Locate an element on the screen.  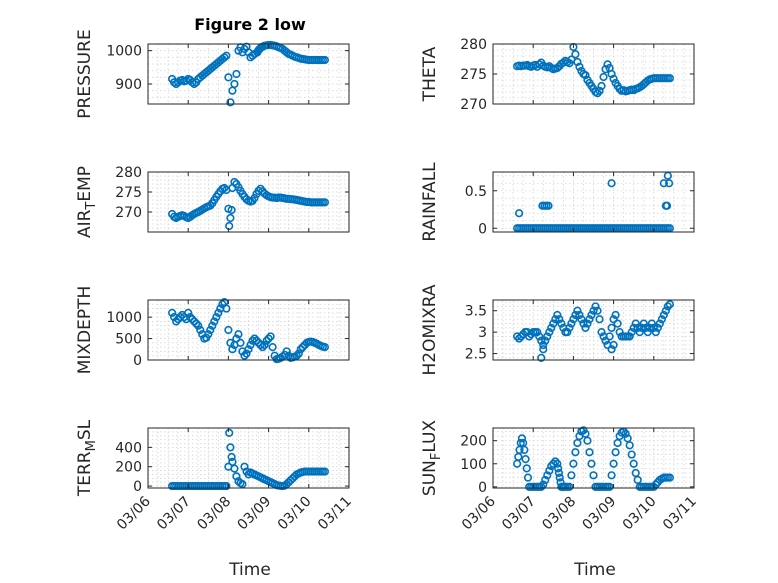
y-tick-label: 280 is located at coordinates (473, 45).